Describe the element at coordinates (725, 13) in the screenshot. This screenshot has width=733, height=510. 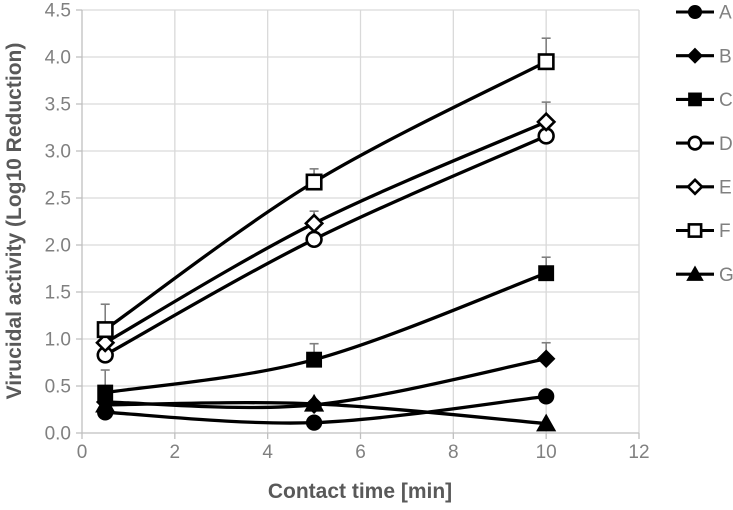
I see `legend-label-A: A` at that location.